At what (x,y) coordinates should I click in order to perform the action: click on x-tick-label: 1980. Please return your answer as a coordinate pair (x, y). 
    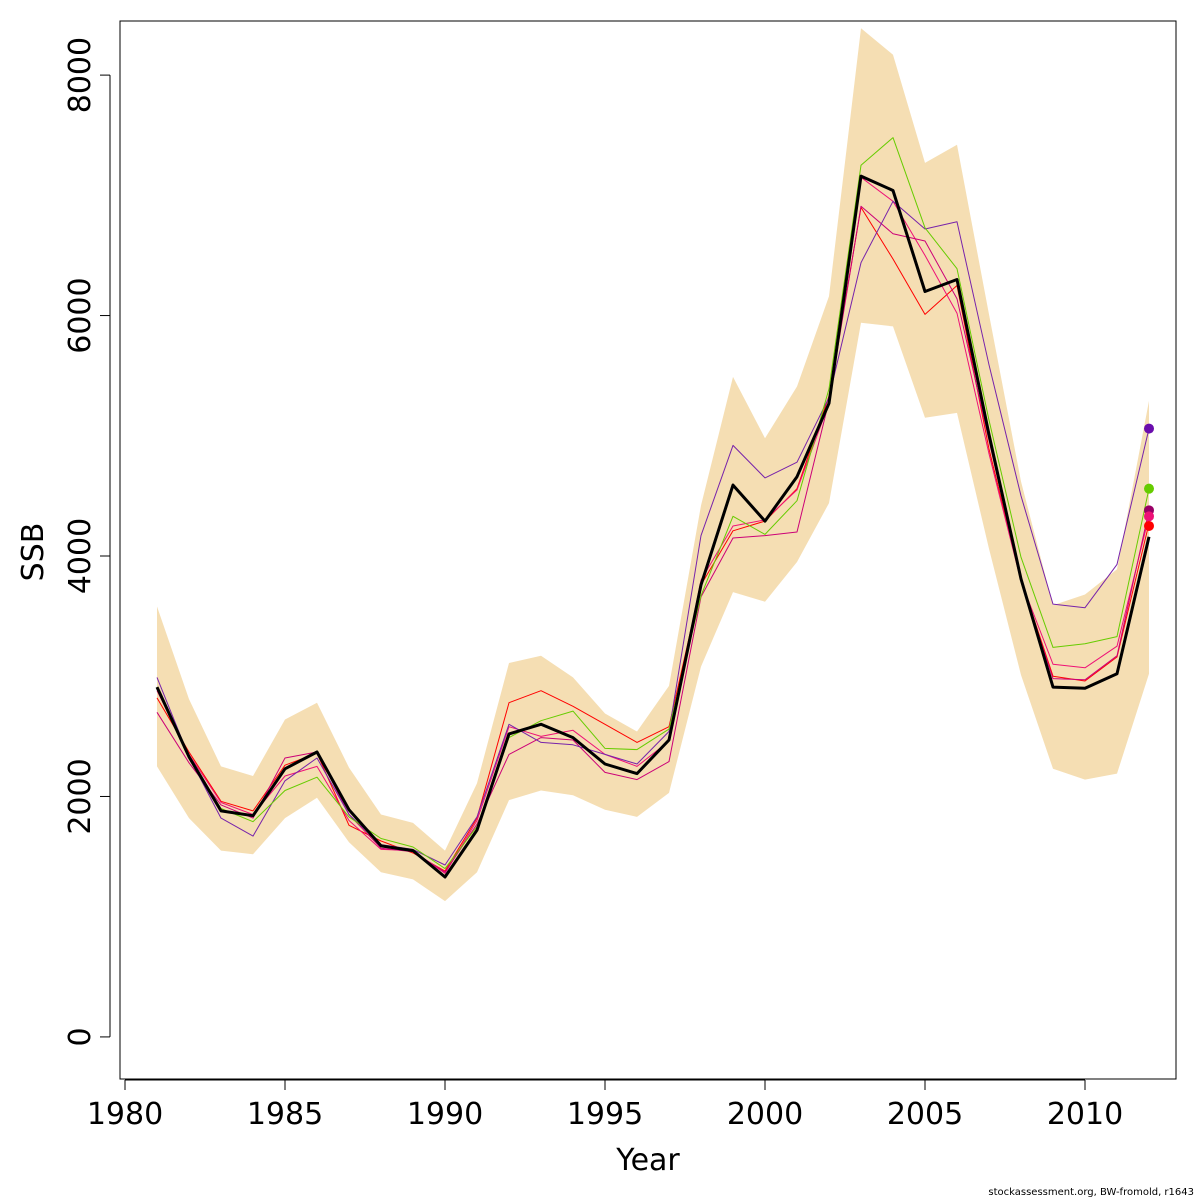
    Looking at the image, I should click on (125, 1114).